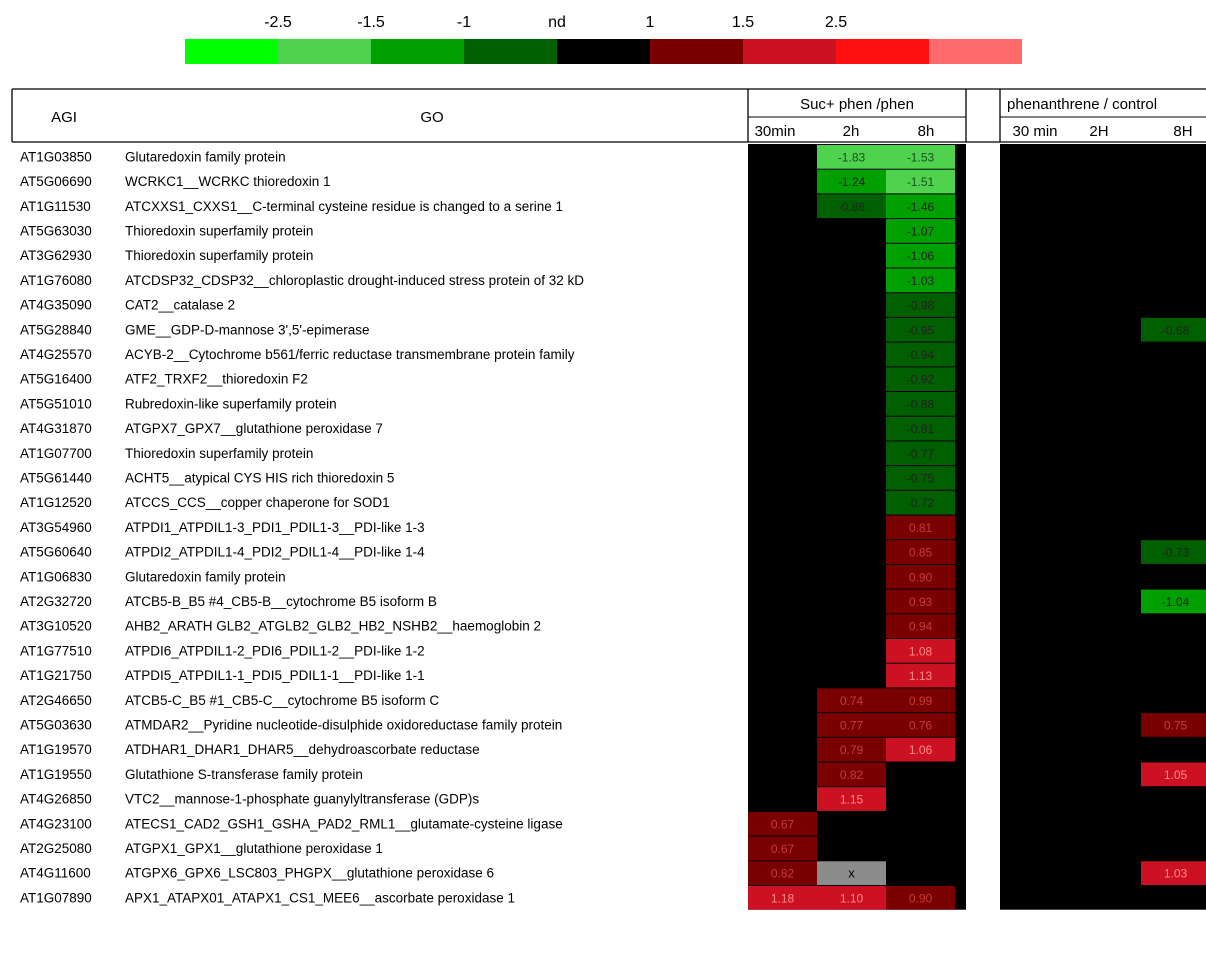 The image size is (1206, 956). I want to click on cell-value: 1.03, so click(1176, 874).